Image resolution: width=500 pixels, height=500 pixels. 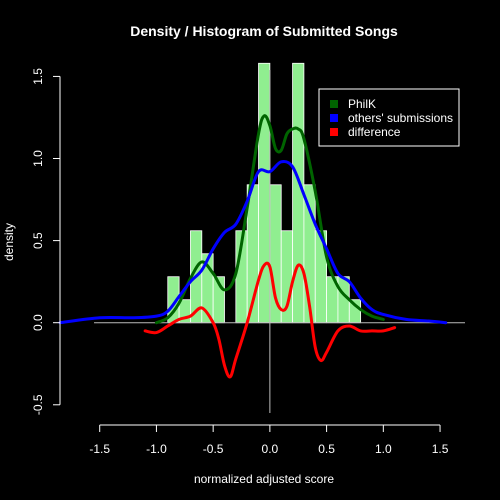 What do you see at coordinates (38, 76) in the screenshot?
I see `y-tick-label: 1.5` at bounding box center [38, 76].